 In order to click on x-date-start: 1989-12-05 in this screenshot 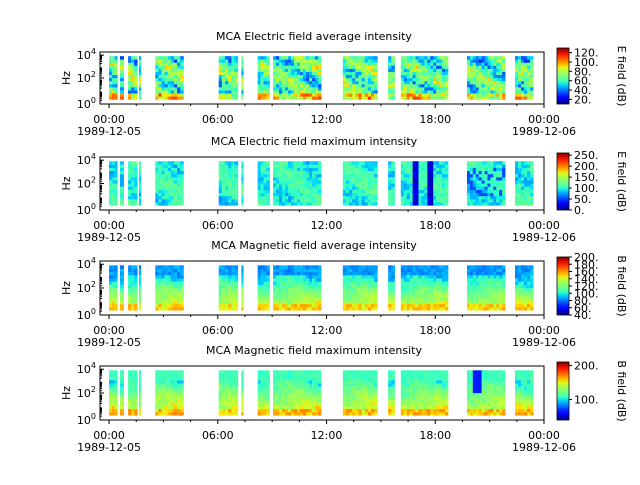, I will do `click(109, 131)`.